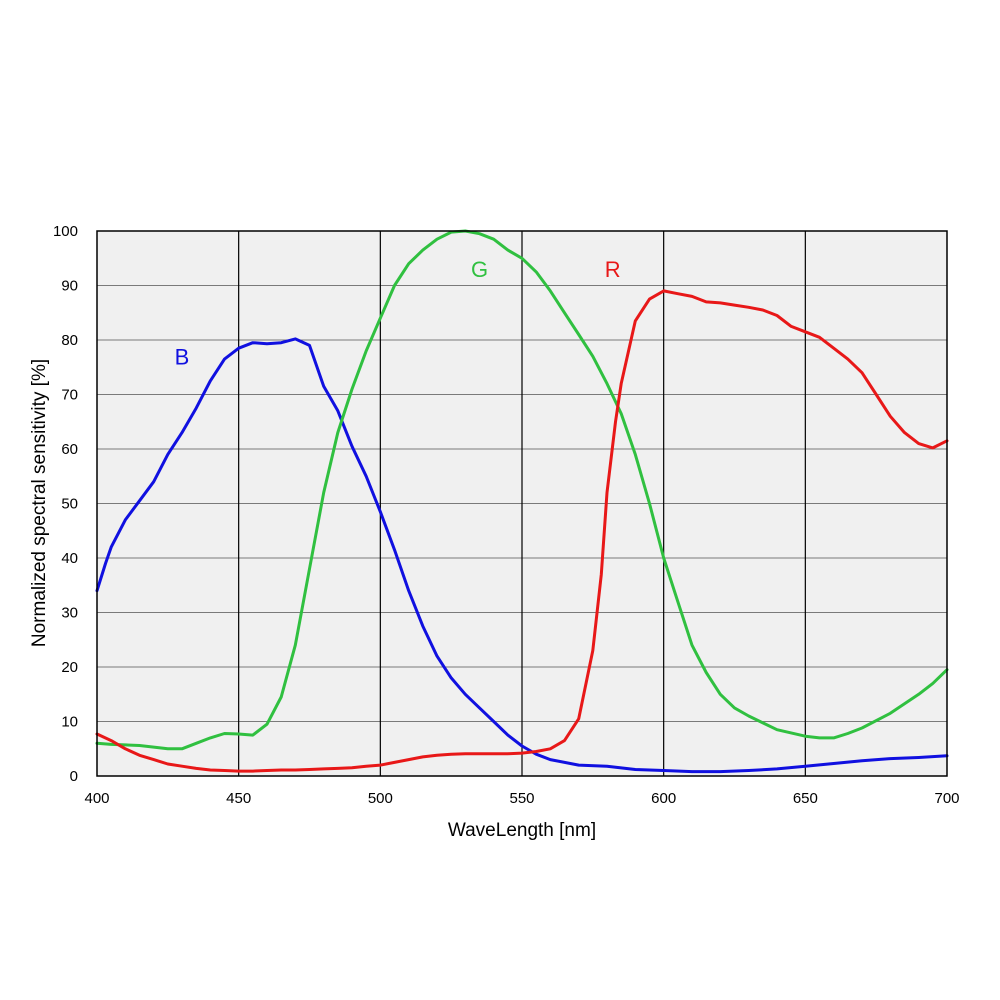  I want to click on y-tick-label: 30, so click(69, 613).